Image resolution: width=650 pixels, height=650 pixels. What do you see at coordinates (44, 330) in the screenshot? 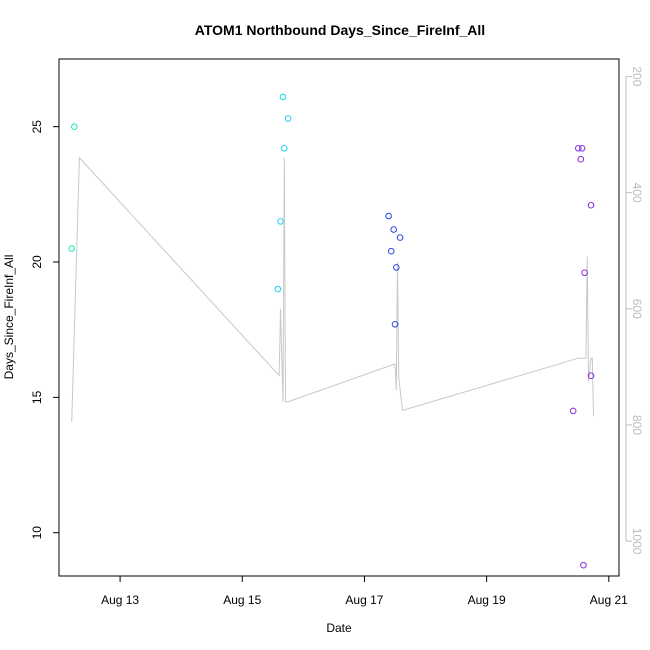
I see `y-axis: 10 15 20 25` at bounding box center [44, 330].